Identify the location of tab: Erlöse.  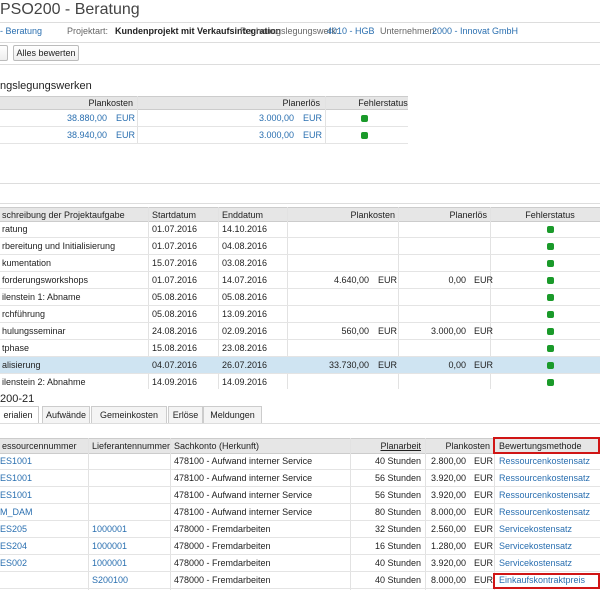
(185, 414).